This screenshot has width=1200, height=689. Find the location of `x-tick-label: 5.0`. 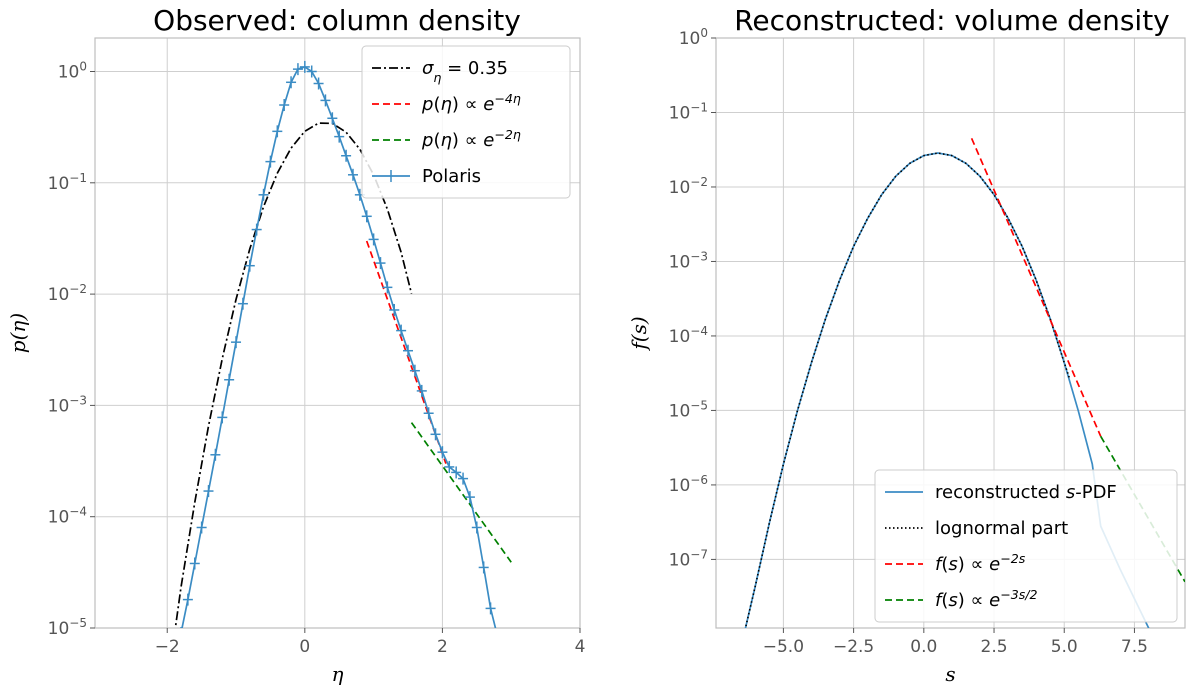

x-tick-label: 5.0 is located at coordinates (1064, 647).